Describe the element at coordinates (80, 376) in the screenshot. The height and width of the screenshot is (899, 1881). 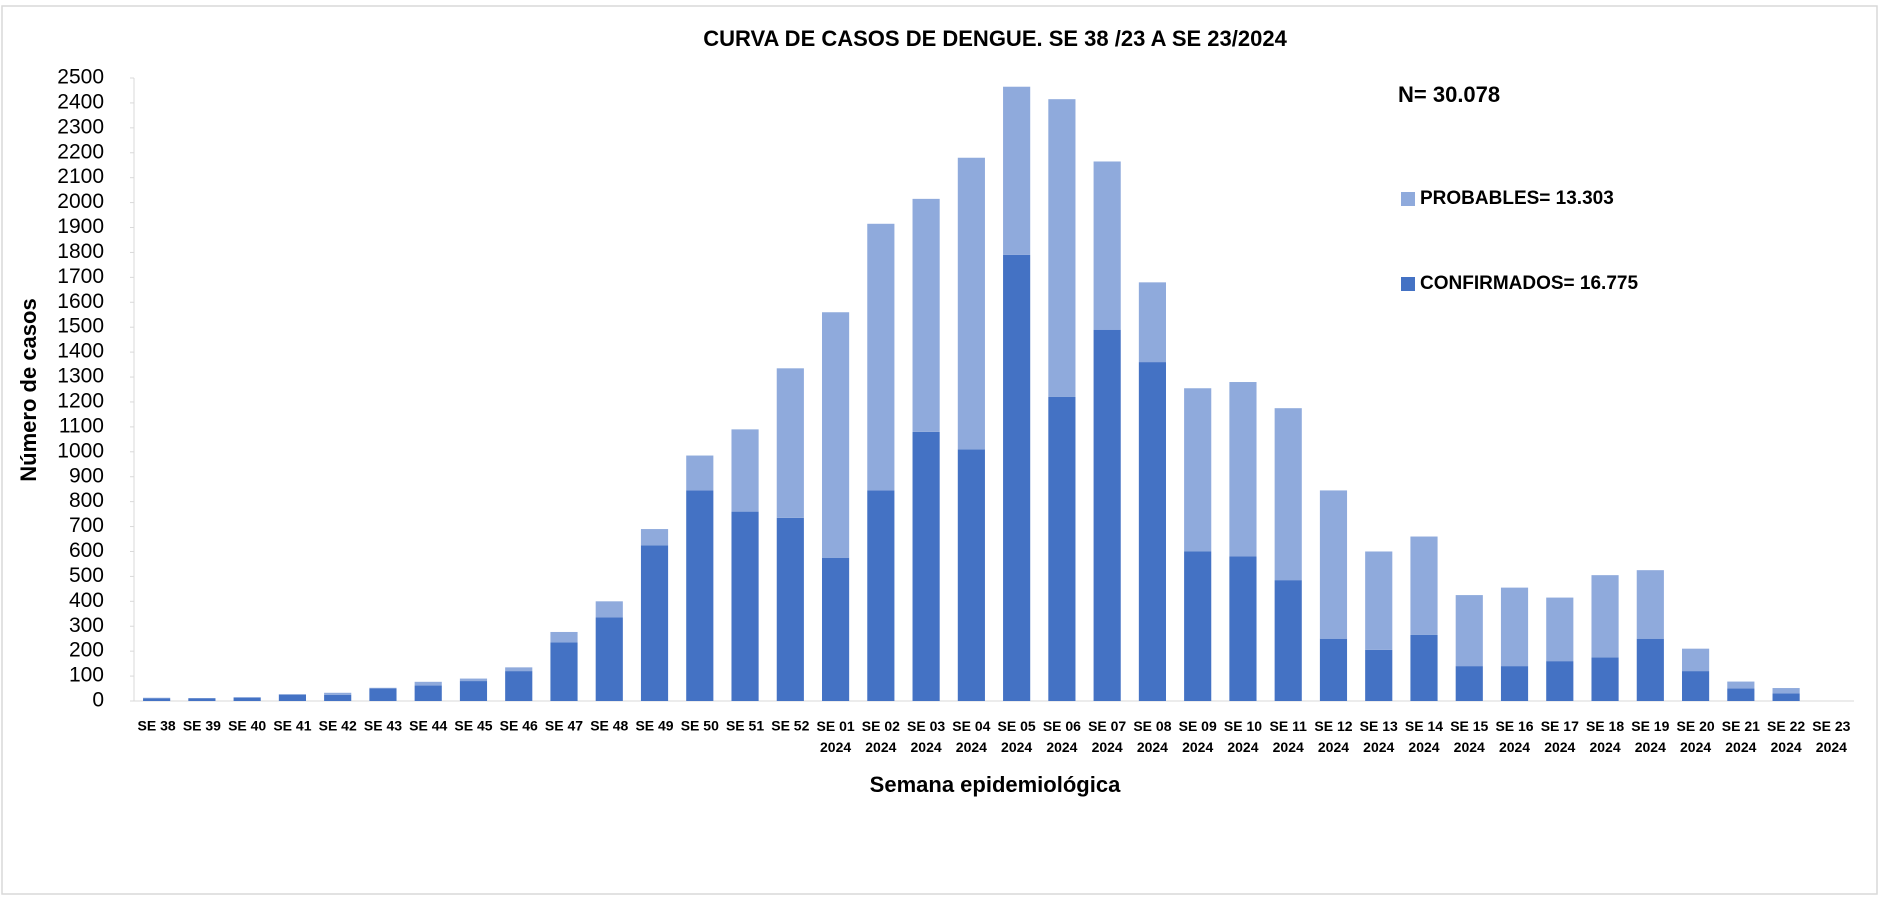
I see `y-tick-label: 1300` at that location.